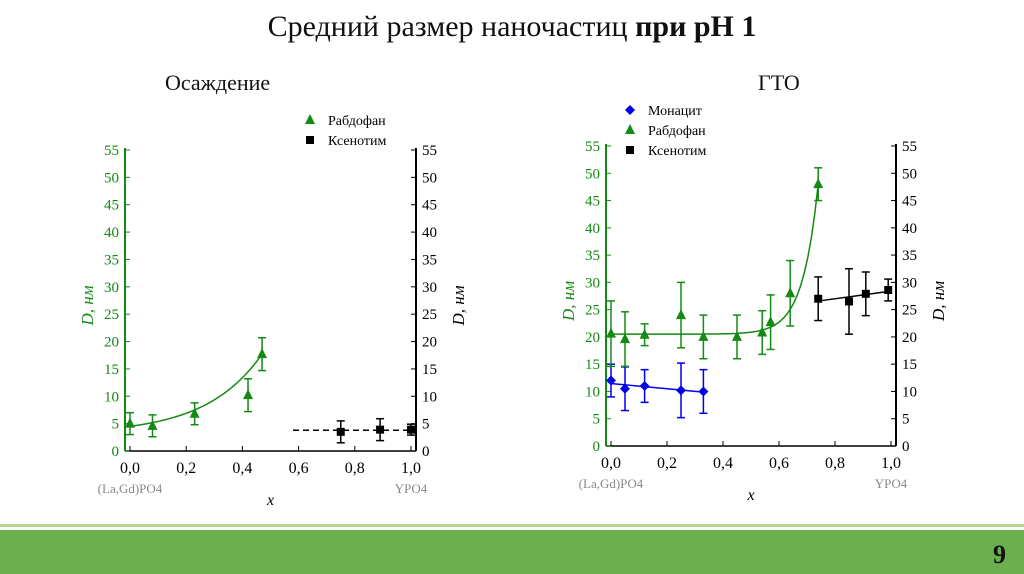 This screenshot has height=574, width=1024. I want to click on y-tick-label-left: 5, so click(116, 425).